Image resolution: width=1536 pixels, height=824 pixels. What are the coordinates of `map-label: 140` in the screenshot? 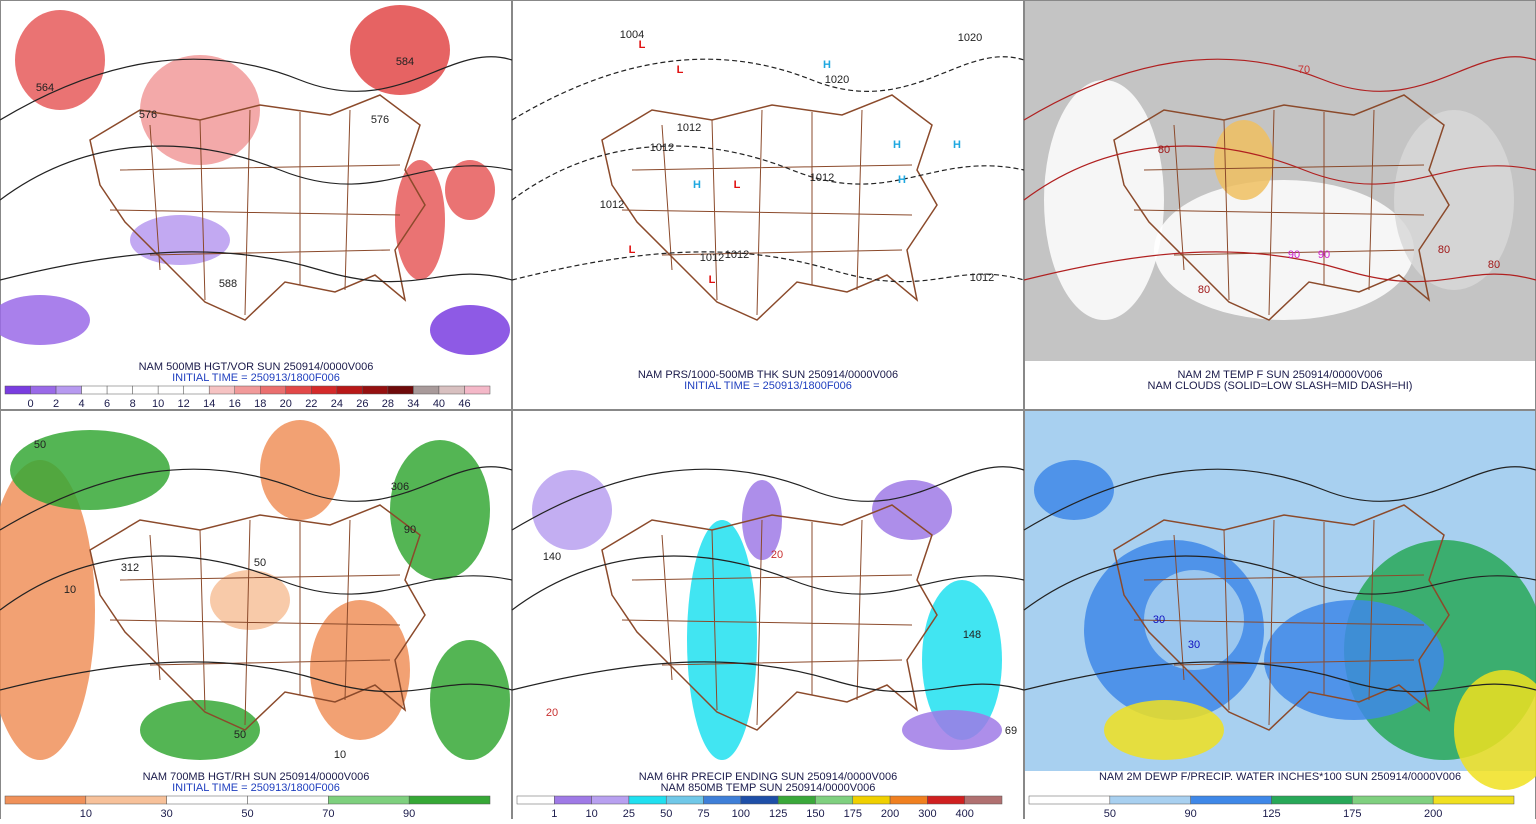 It's located at (552, 557).